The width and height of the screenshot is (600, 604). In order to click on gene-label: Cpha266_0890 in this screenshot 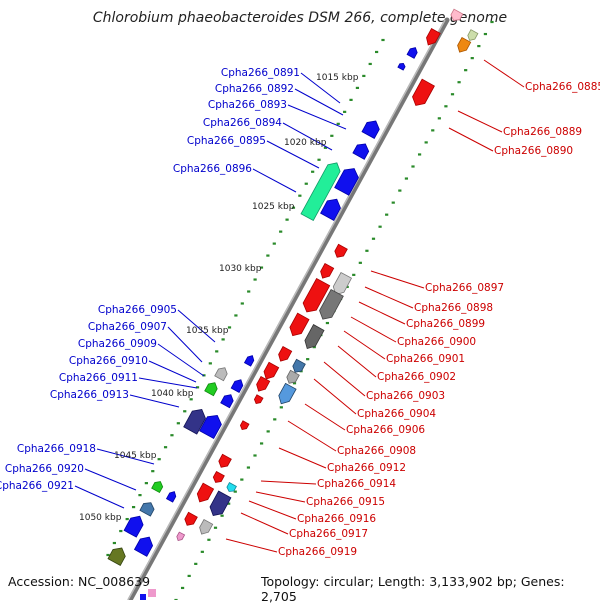, I will do `click(533, 151)`.